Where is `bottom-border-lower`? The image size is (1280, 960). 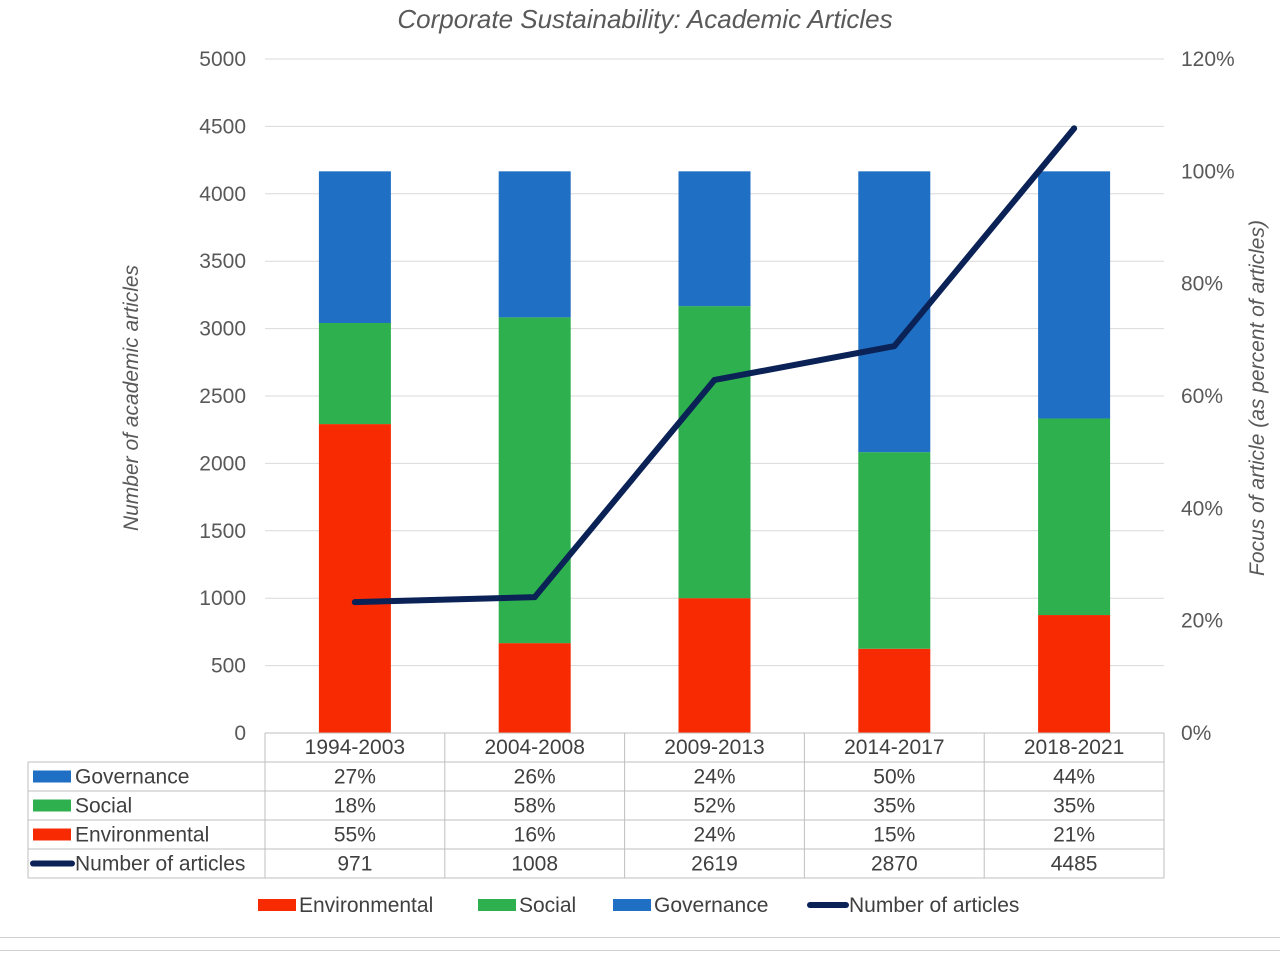 bottom-border-lower is located at coordinates (640, 950).